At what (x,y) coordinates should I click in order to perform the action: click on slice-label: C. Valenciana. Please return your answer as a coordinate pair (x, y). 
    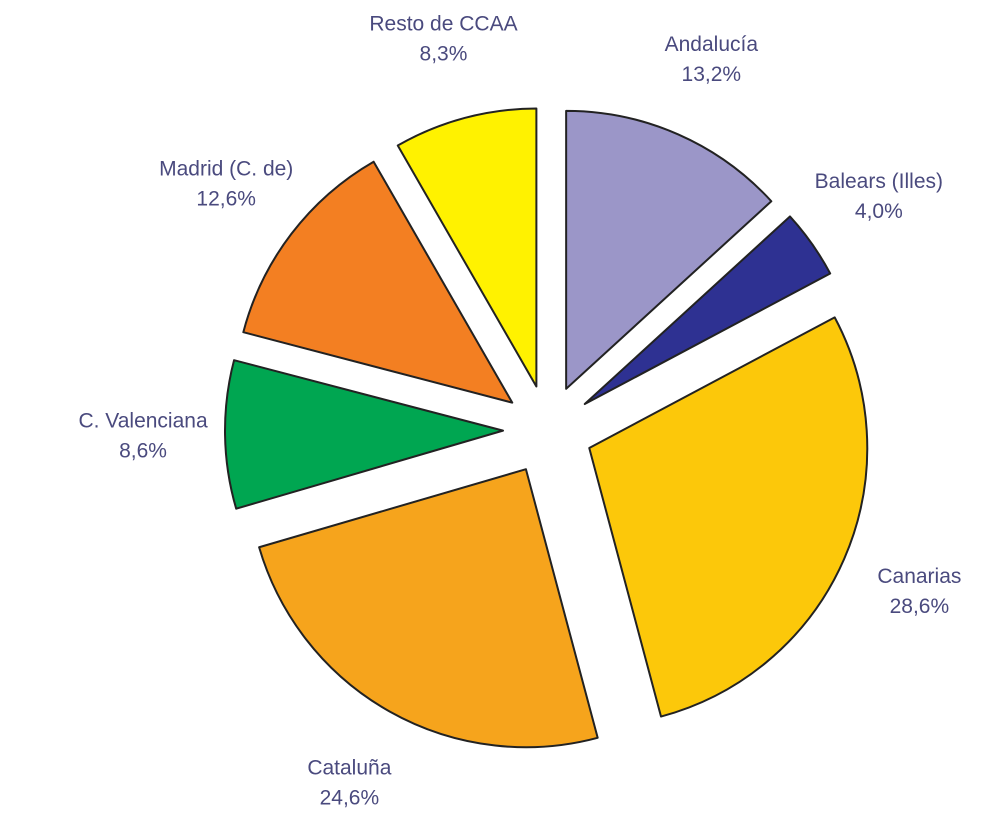
    Looking at the image, I should click on (143, 420).